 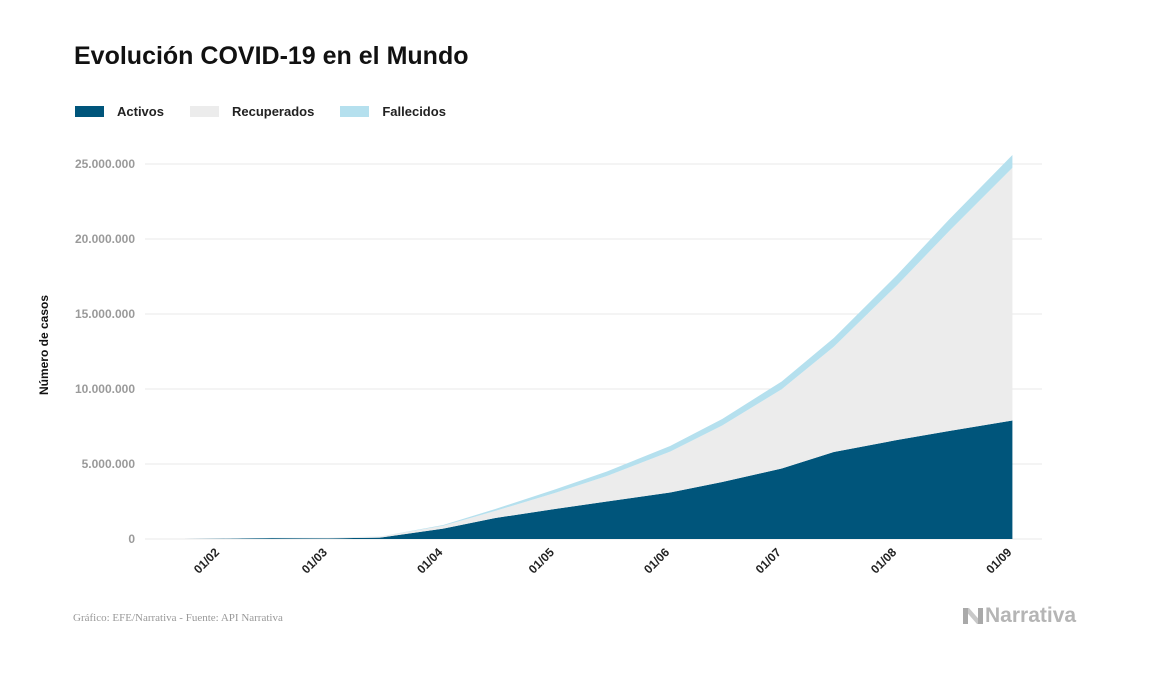 I want to click on y-tick-label: 10.000.000, so click(x=105, y=389).